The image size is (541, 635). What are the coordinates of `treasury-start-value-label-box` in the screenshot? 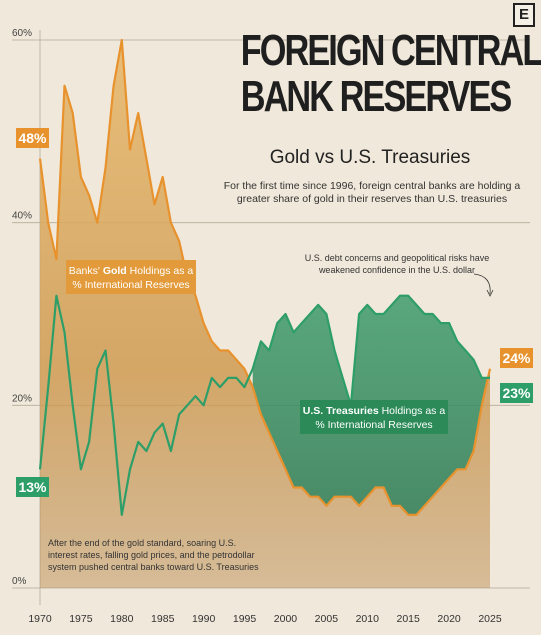 It's located at (32, 487).